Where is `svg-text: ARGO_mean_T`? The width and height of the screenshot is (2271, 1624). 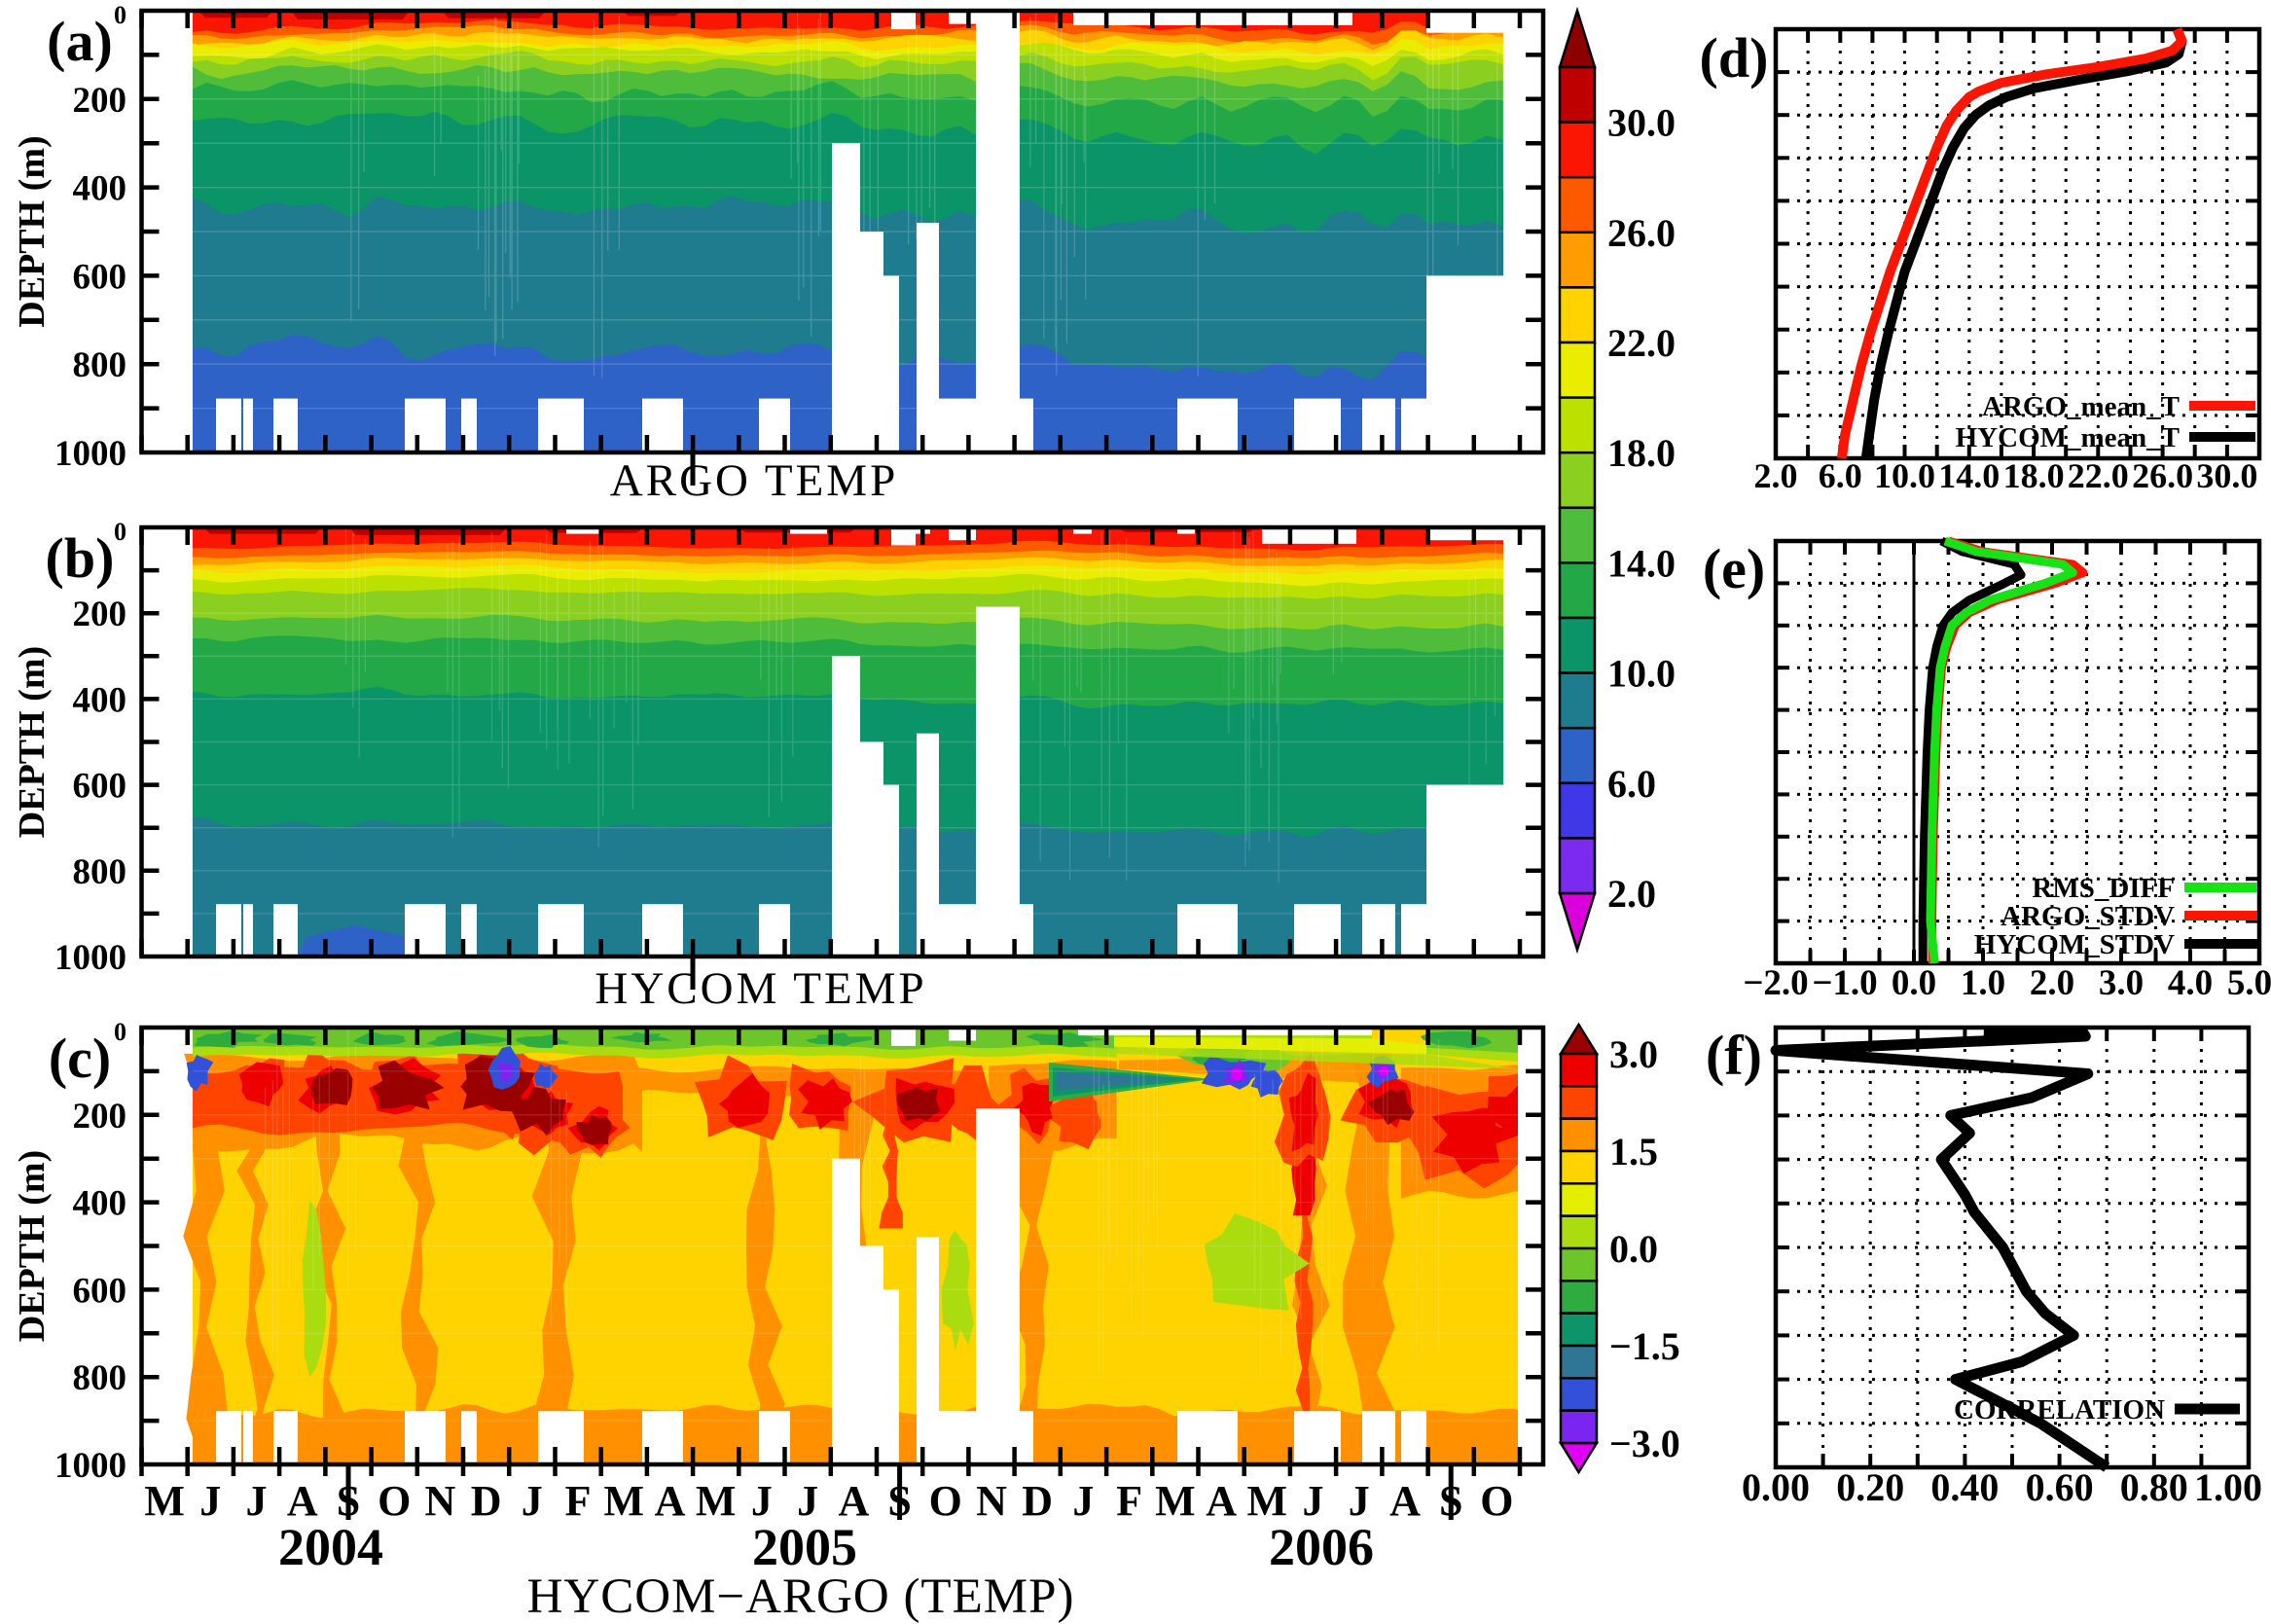
svg-text: ARGO_mean_T is located at coordinates (2081, 406).